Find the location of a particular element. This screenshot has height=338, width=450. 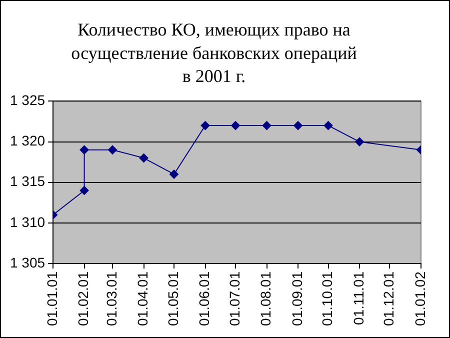

x-tick-label: 01.08.01 is located at coordinates (266, 298).